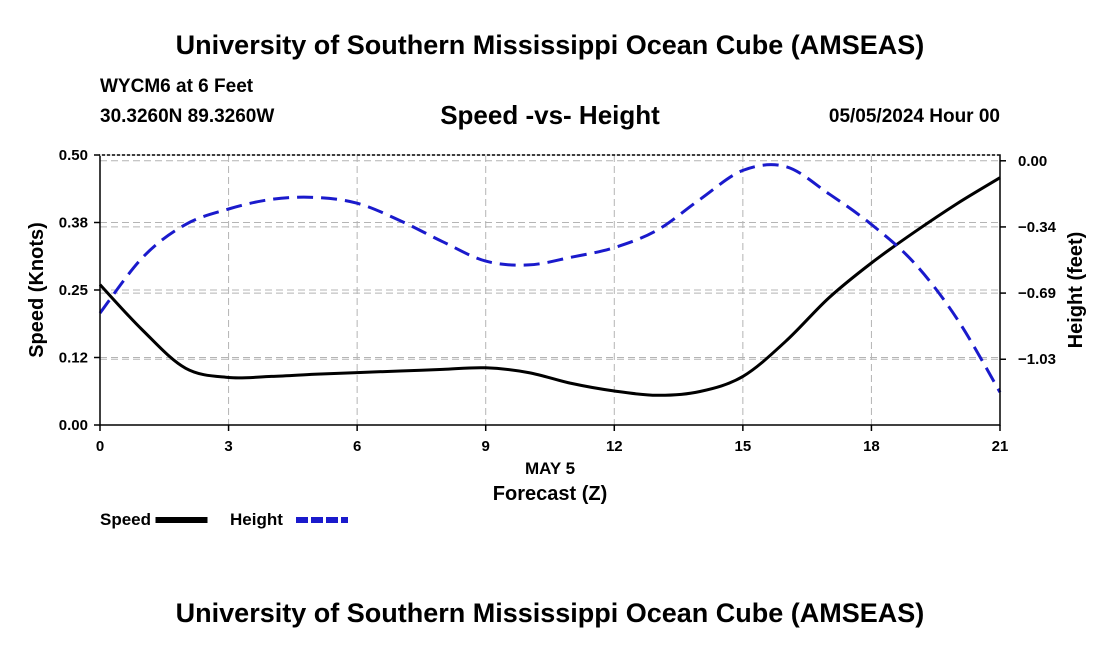 The height and width of the screenshot is (650, 1100). Describe the element at coordinates (550, 115) in the screenshot. I see `chart-subtitle: Speed -vs- Height` at that location.